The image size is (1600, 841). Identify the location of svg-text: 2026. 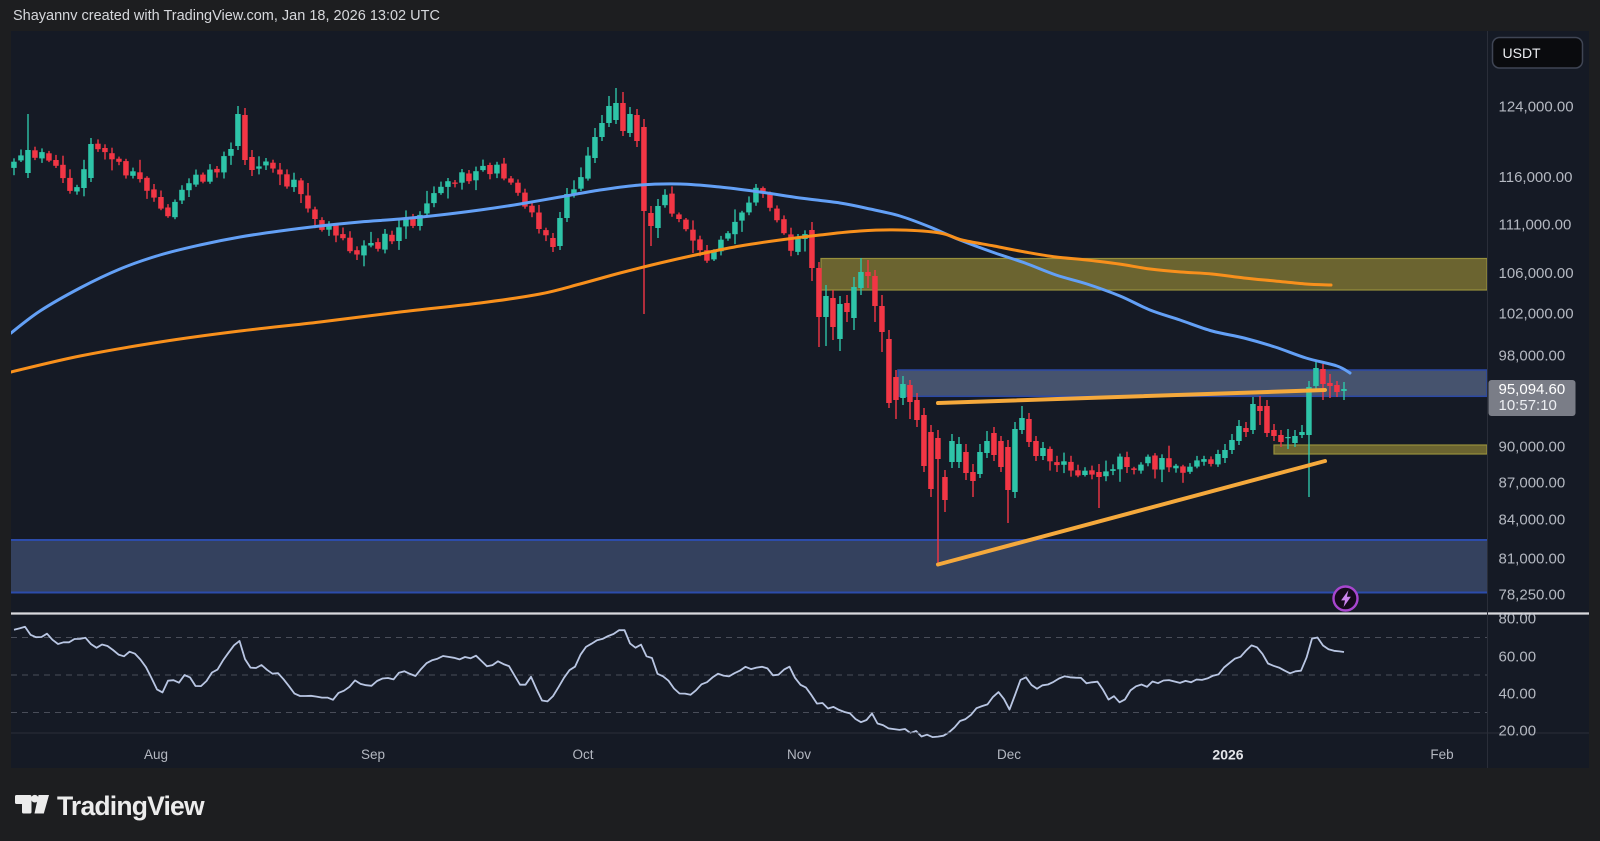
(1227, 755).